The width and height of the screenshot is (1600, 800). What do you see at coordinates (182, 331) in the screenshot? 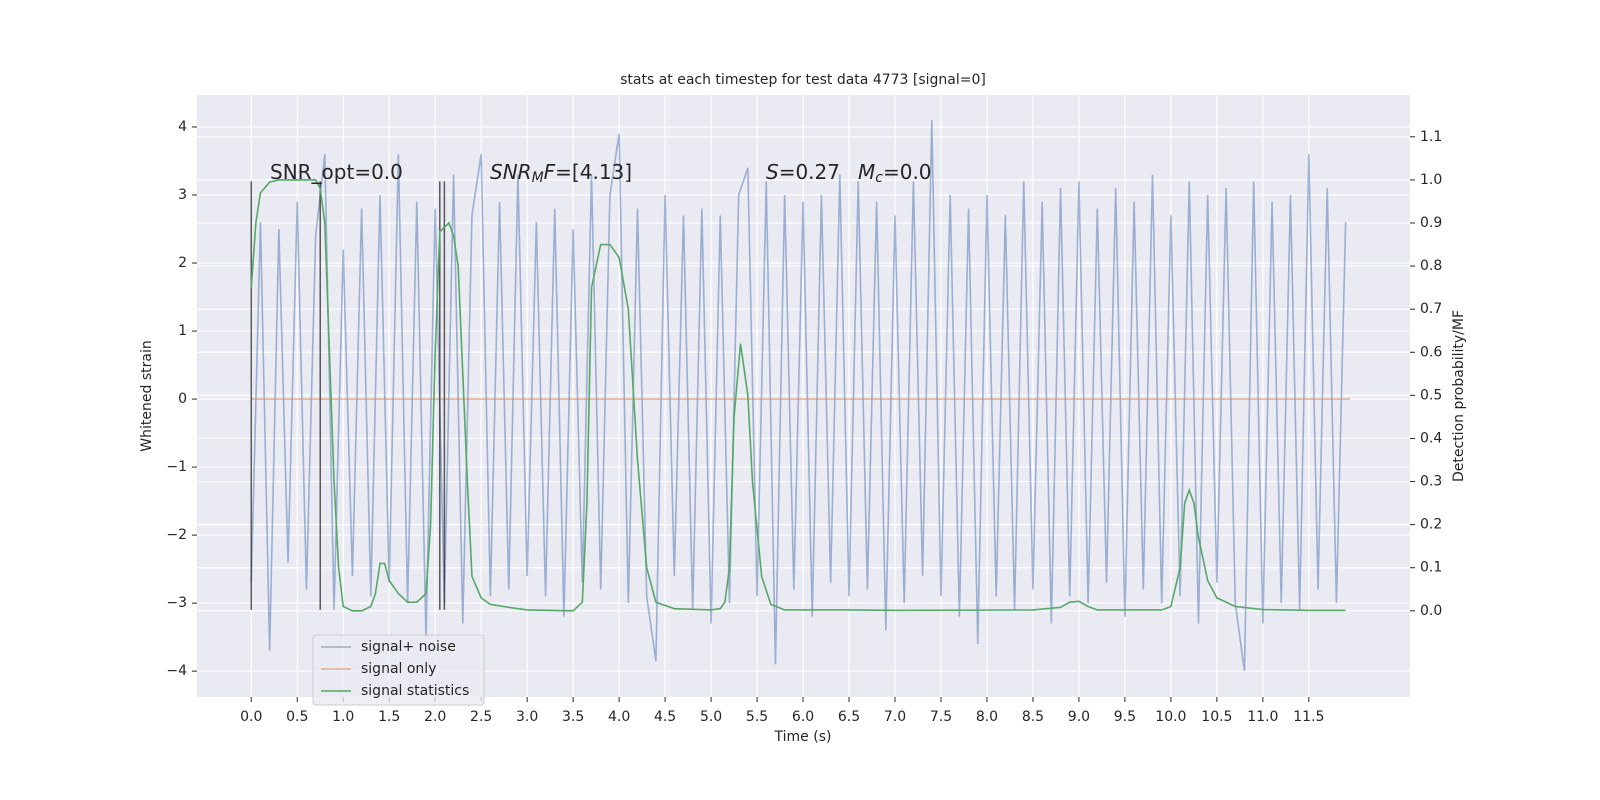
I see `y-tick-label: 1` at bounding box center [182, 331].